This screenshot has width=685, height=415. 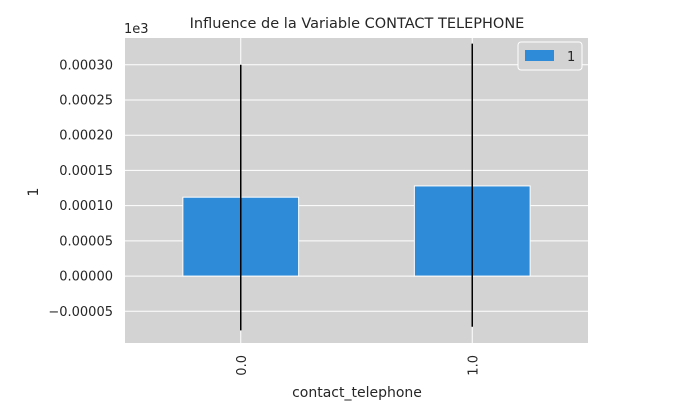 What do you see at coordinates (473, 365) in the screenshot?
I see `x-tick-label: 1.0` at bounding box center [473, 365].